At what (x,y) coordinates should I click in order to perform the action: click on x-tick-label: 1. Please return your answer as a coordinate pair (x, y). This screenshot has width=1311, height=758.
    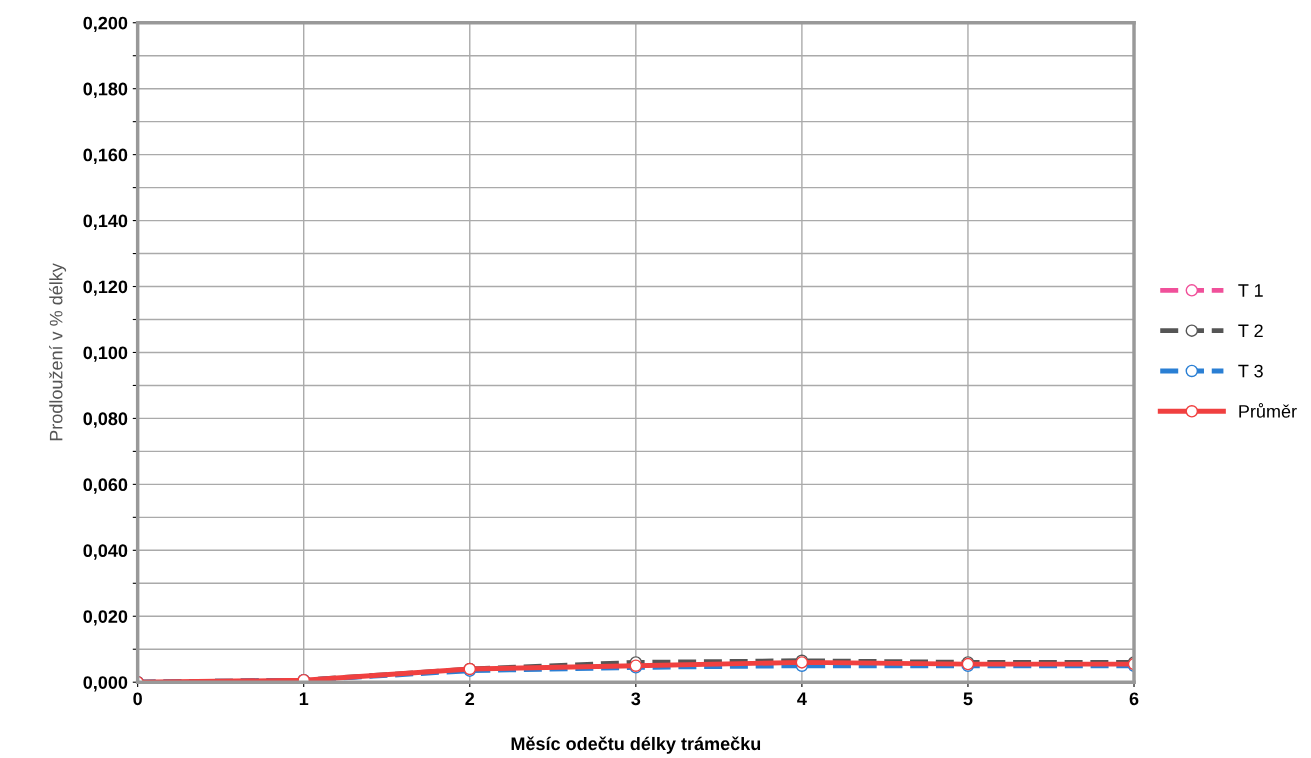
    Looking at the image, I should click on (304, 699).